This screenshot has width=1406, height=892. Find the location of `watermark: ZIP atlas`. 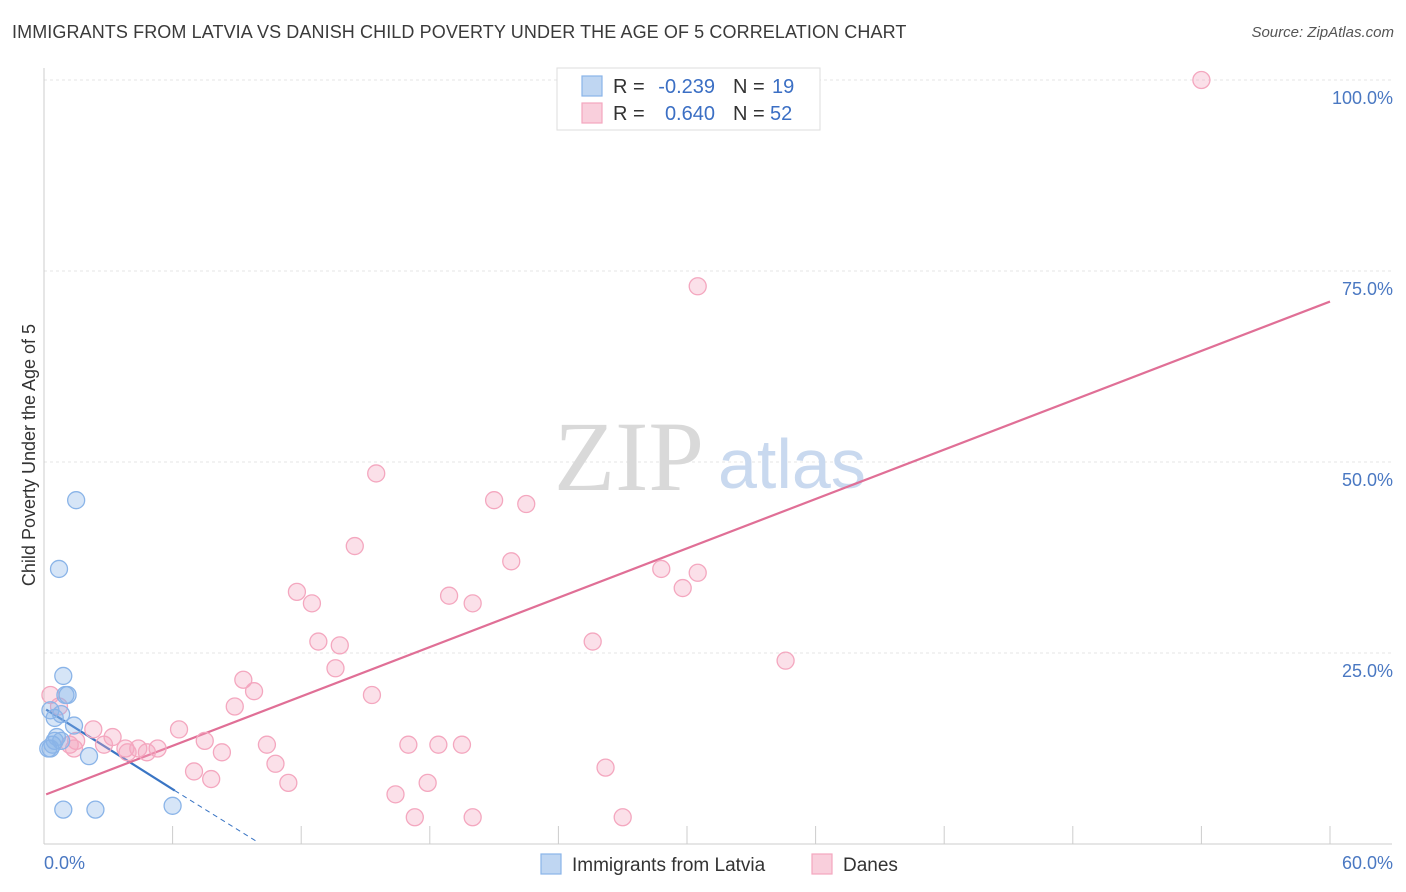

watermark: ZIP atlas is located at coordinates (710, 456).